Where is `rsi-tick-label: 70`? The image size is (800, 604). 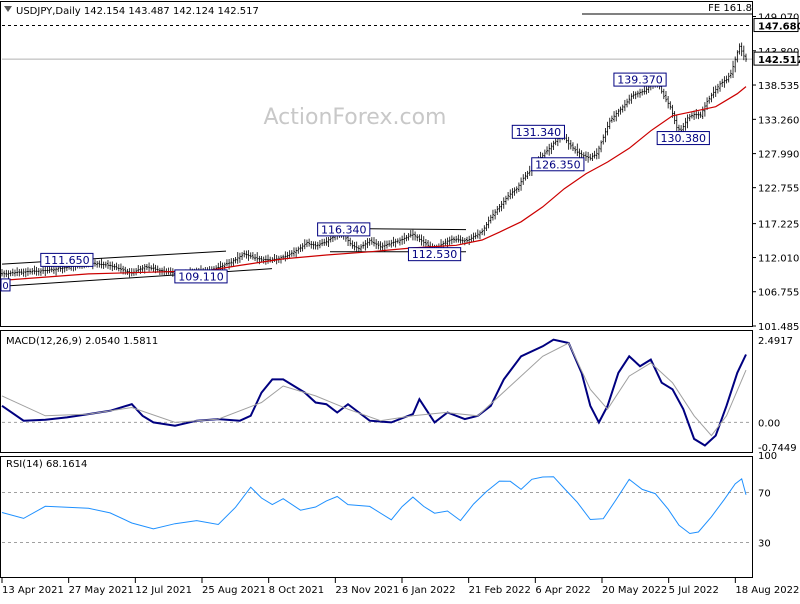
rsi-tick-label: 70 is located at coordinates (764, 494).